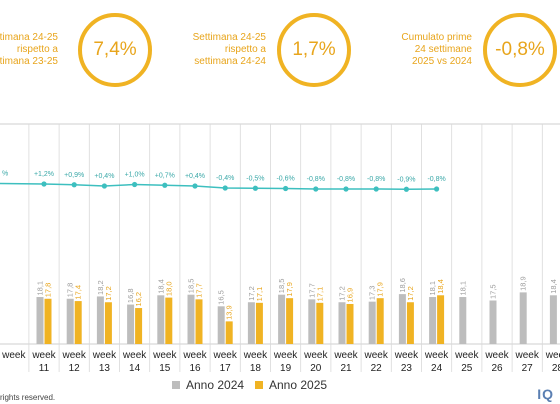  What do you see at coordinates (229, 312) in the screenshot?
I see `bar-label-2025: 13,9` at bounding box center [229, 312].